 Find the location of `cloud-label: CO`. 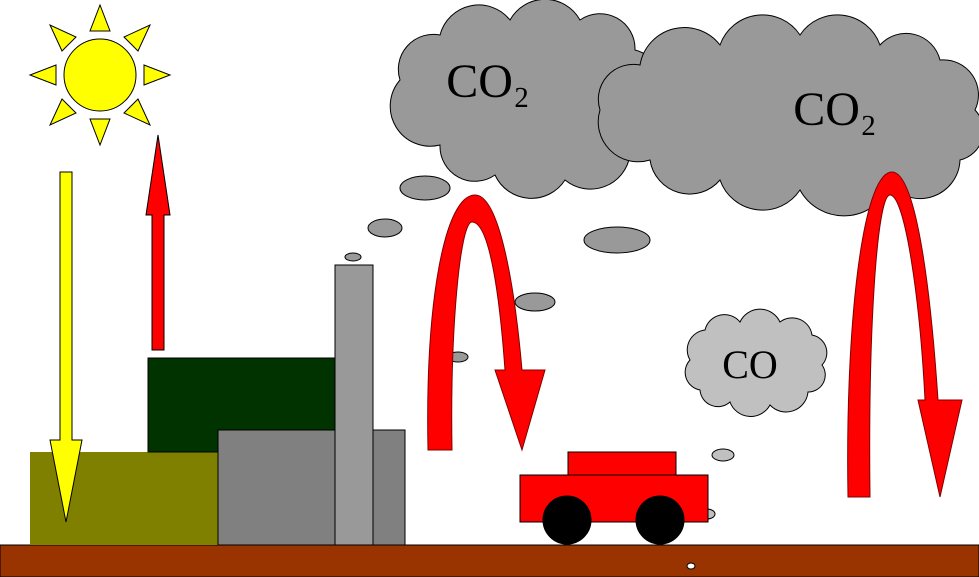

cloud-label: CO is located at coordinates (750, 364).